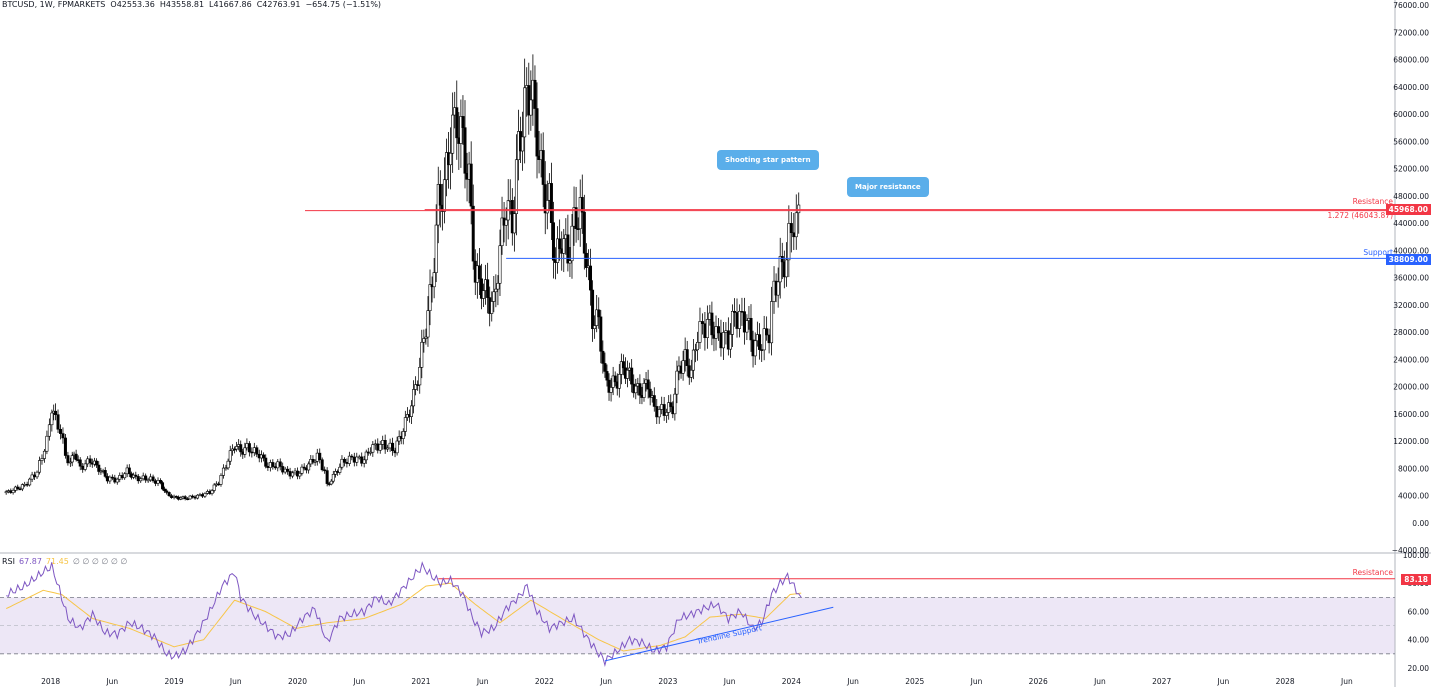  What do you see at coordinates (768, 160) in the screenshot?
I see `shooting-star-callout: Shooting star pattern` at bounding box center [768, 160].